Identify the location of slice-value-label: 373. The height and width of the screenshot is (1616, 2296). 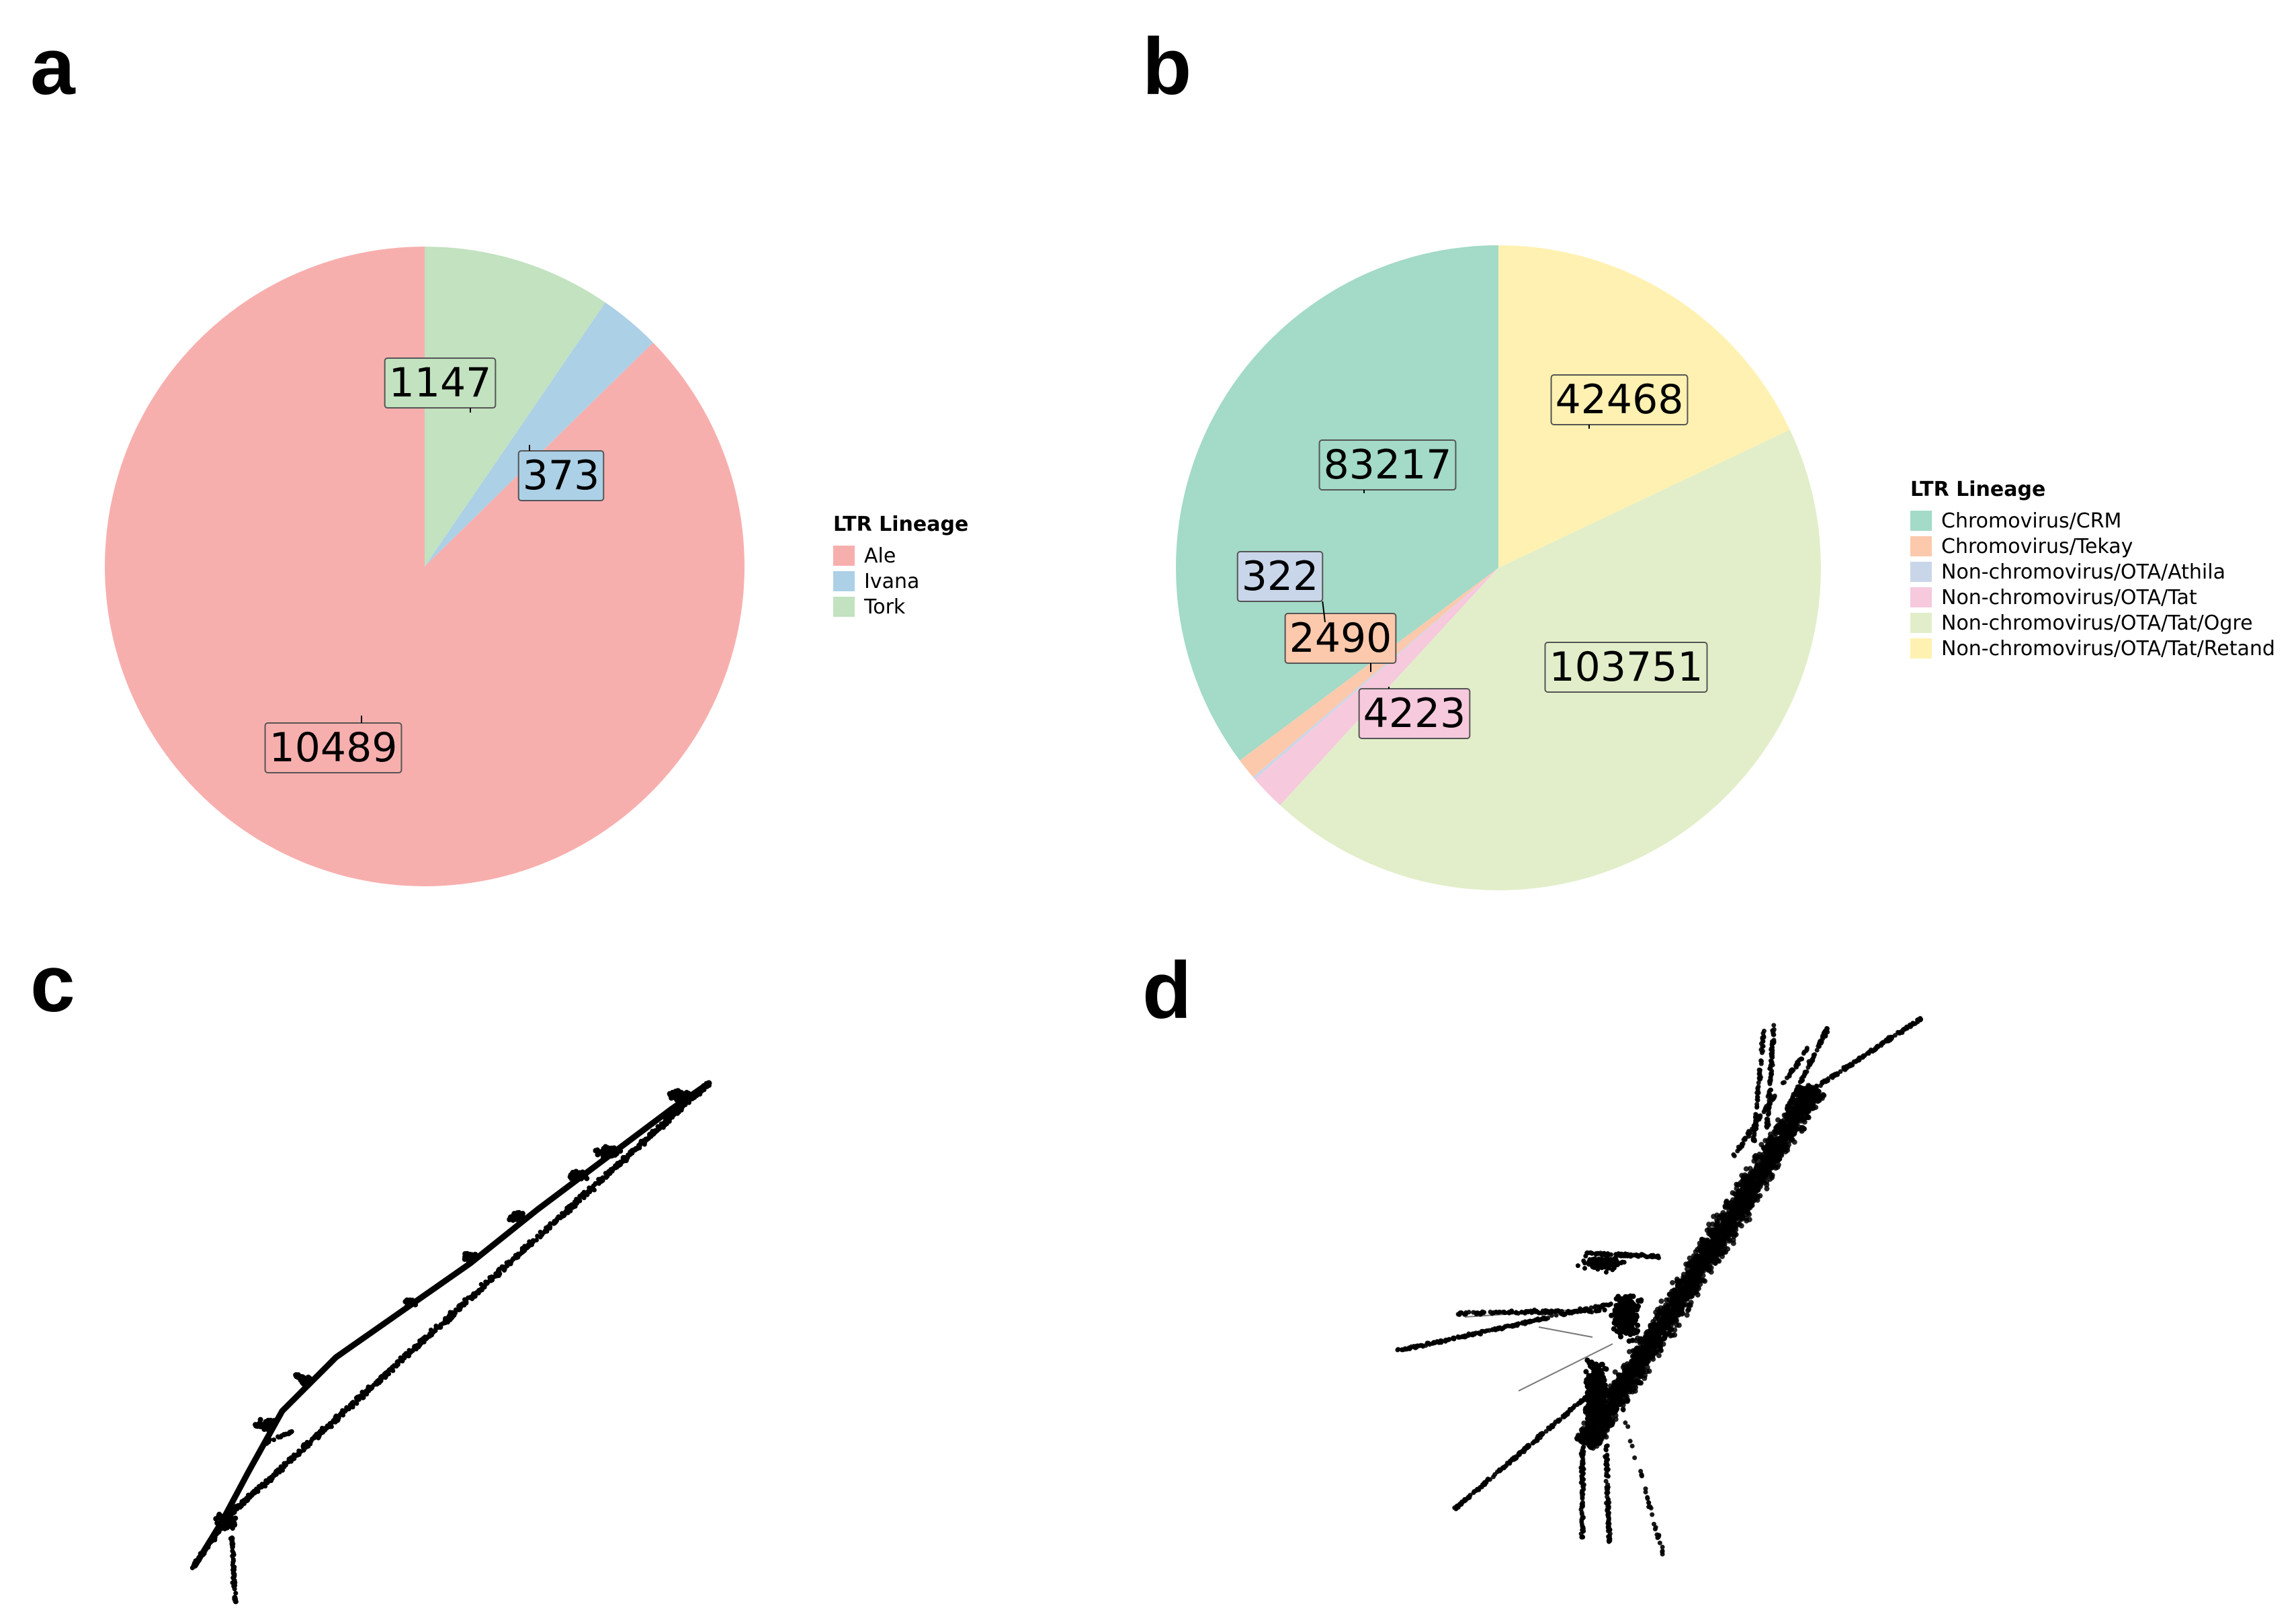
(561, 476).